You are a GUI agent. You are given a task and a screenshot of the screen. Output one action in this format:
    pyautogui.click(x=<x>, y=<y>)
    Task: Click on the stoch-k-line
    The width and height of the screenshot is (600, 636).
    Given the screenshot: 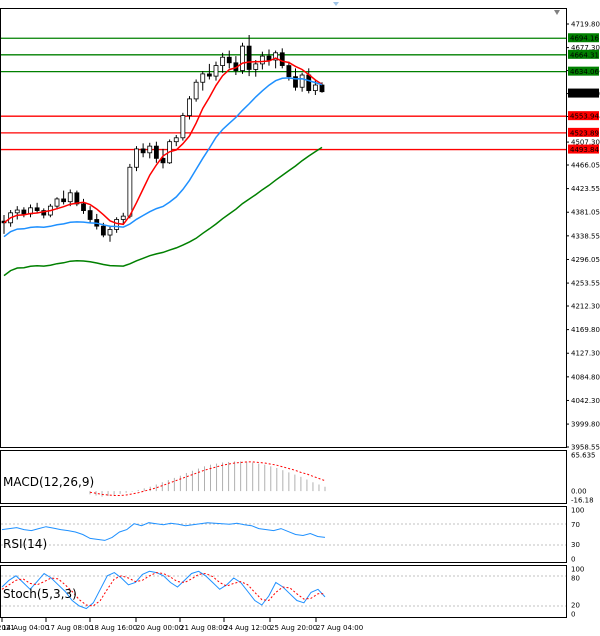 What is the action you would take?
    pyautogui.click(x=163, y=590)
    